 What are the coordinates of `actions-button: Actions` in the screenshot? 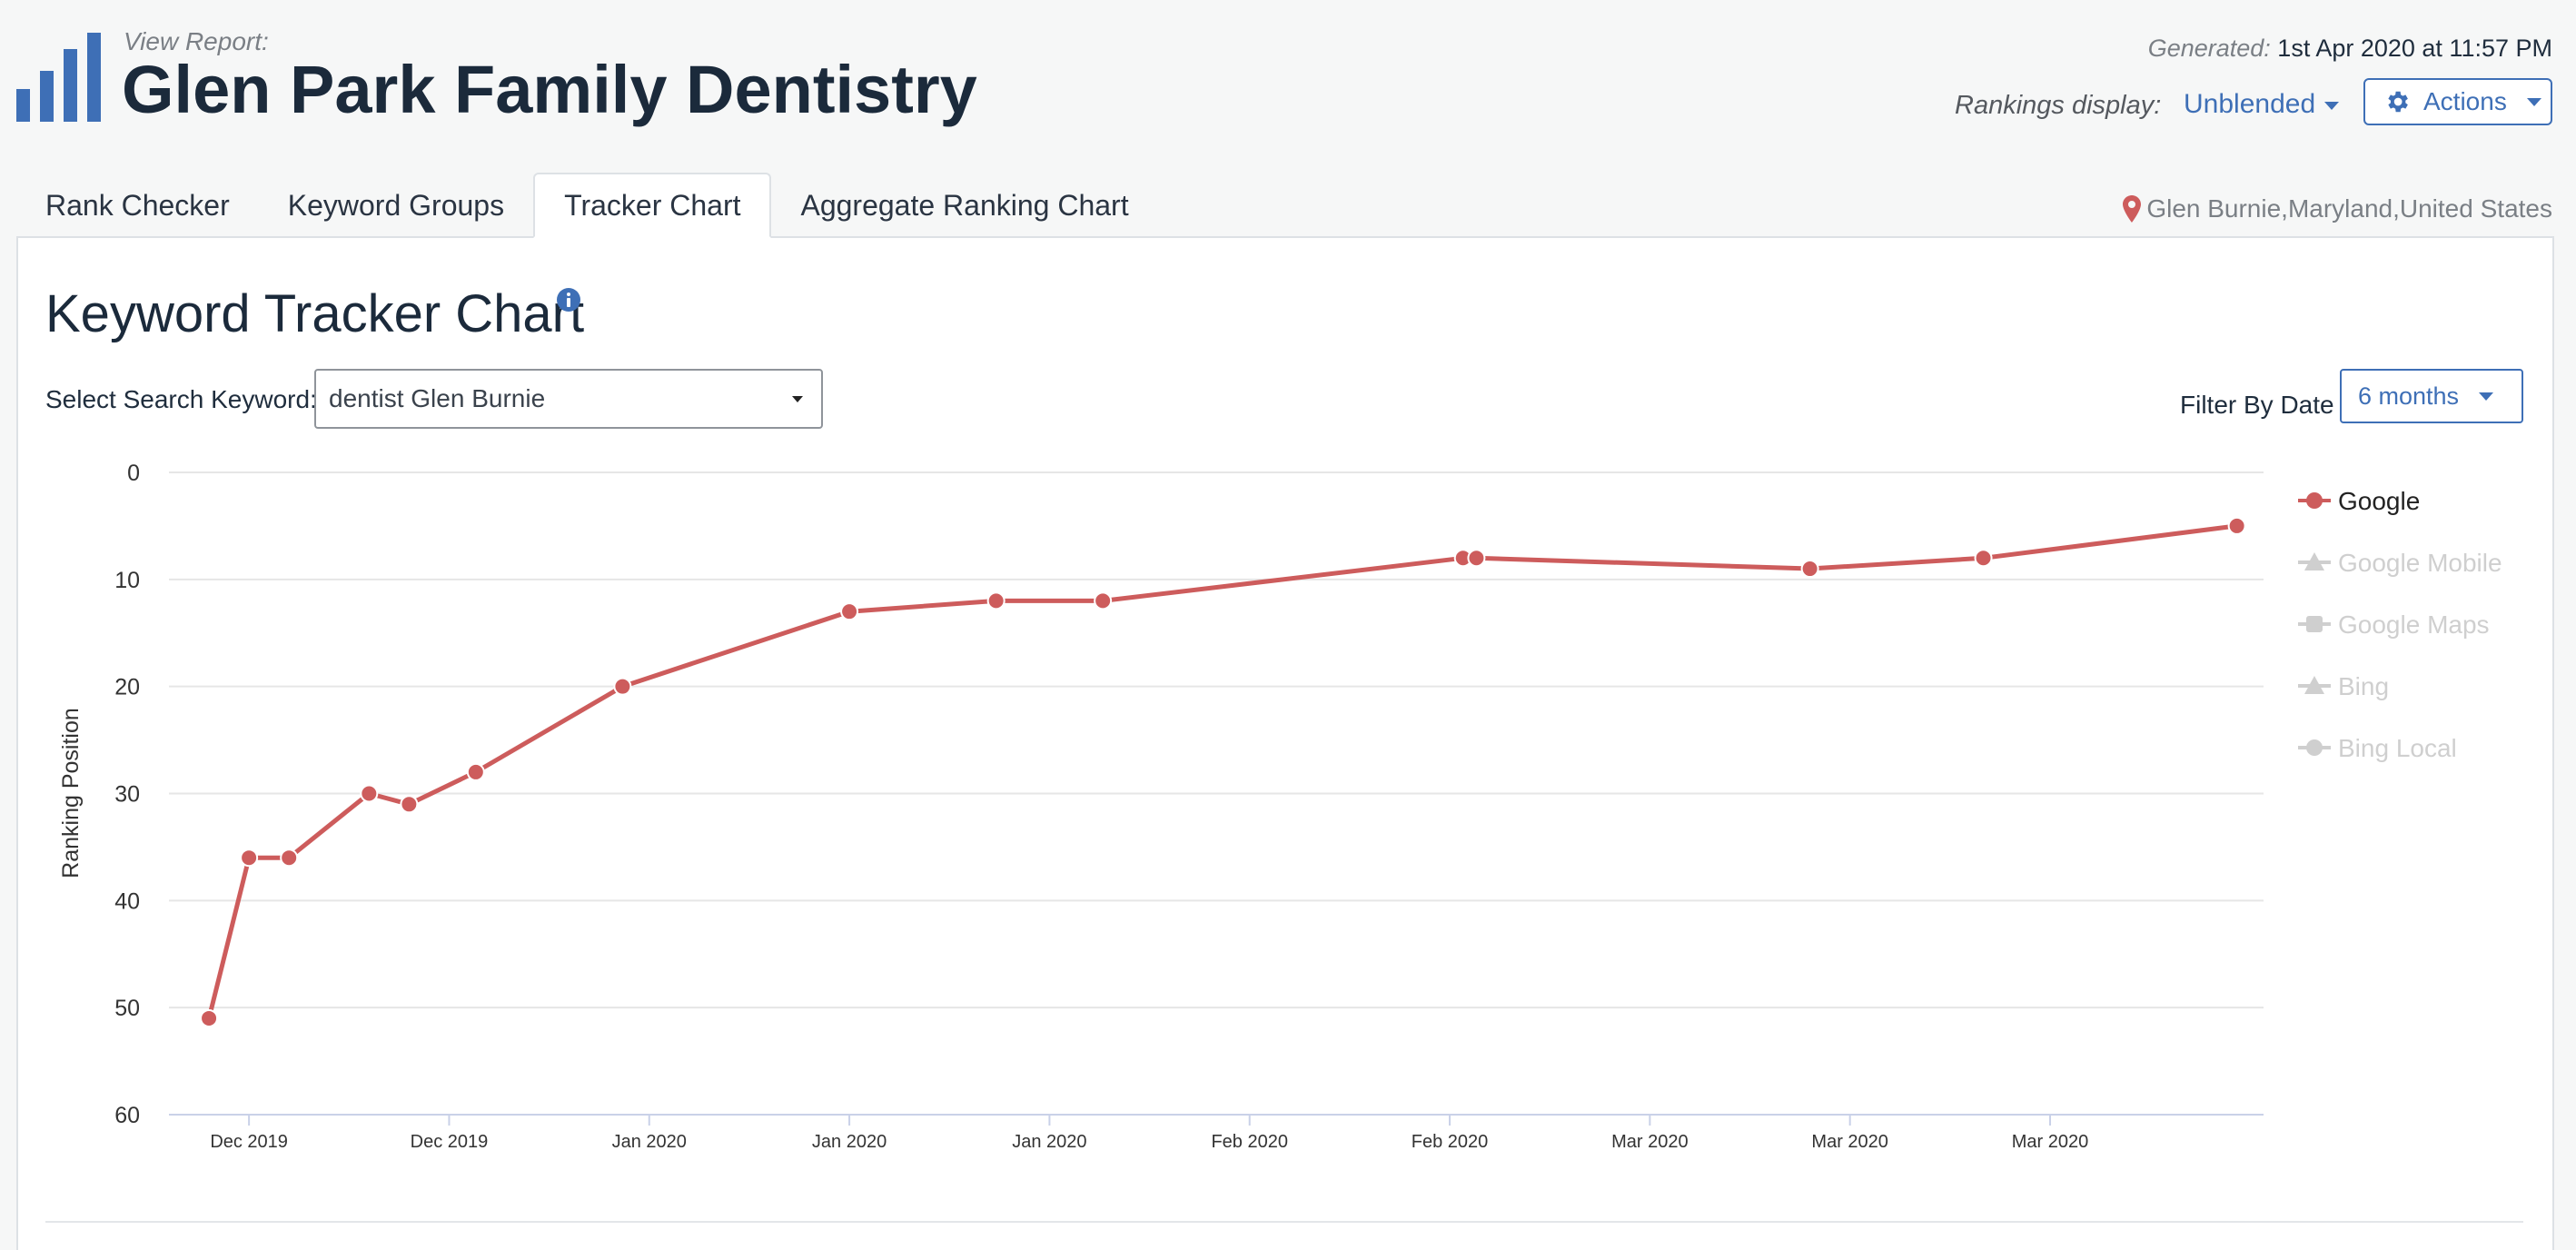 It's located at (2457, 101).